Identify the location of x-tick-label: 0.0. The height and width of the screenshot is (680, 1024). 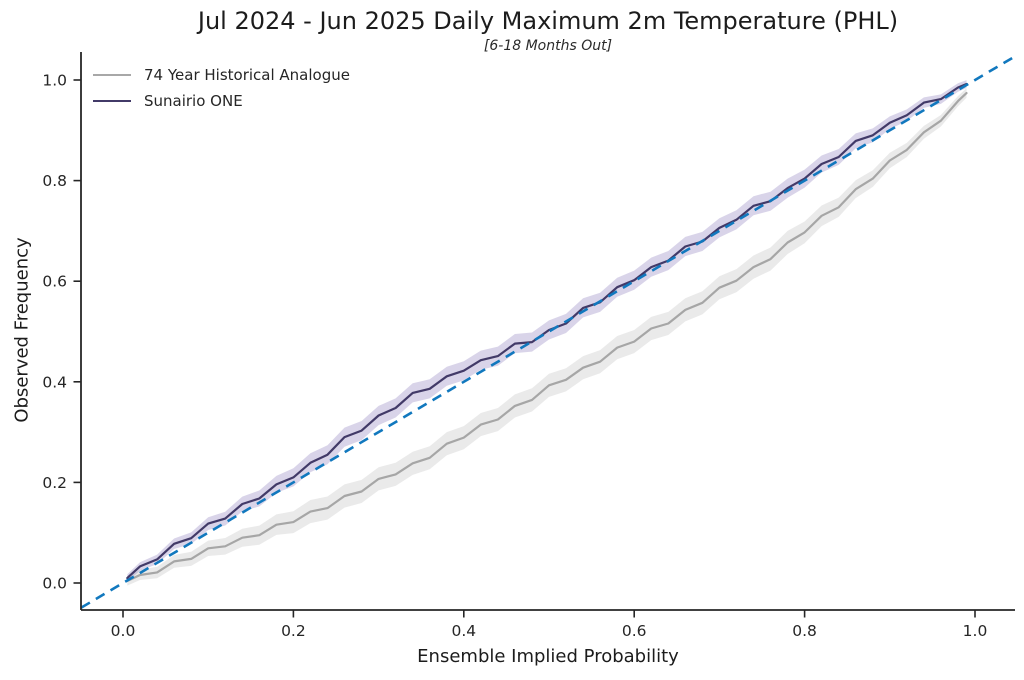
(123, 631).